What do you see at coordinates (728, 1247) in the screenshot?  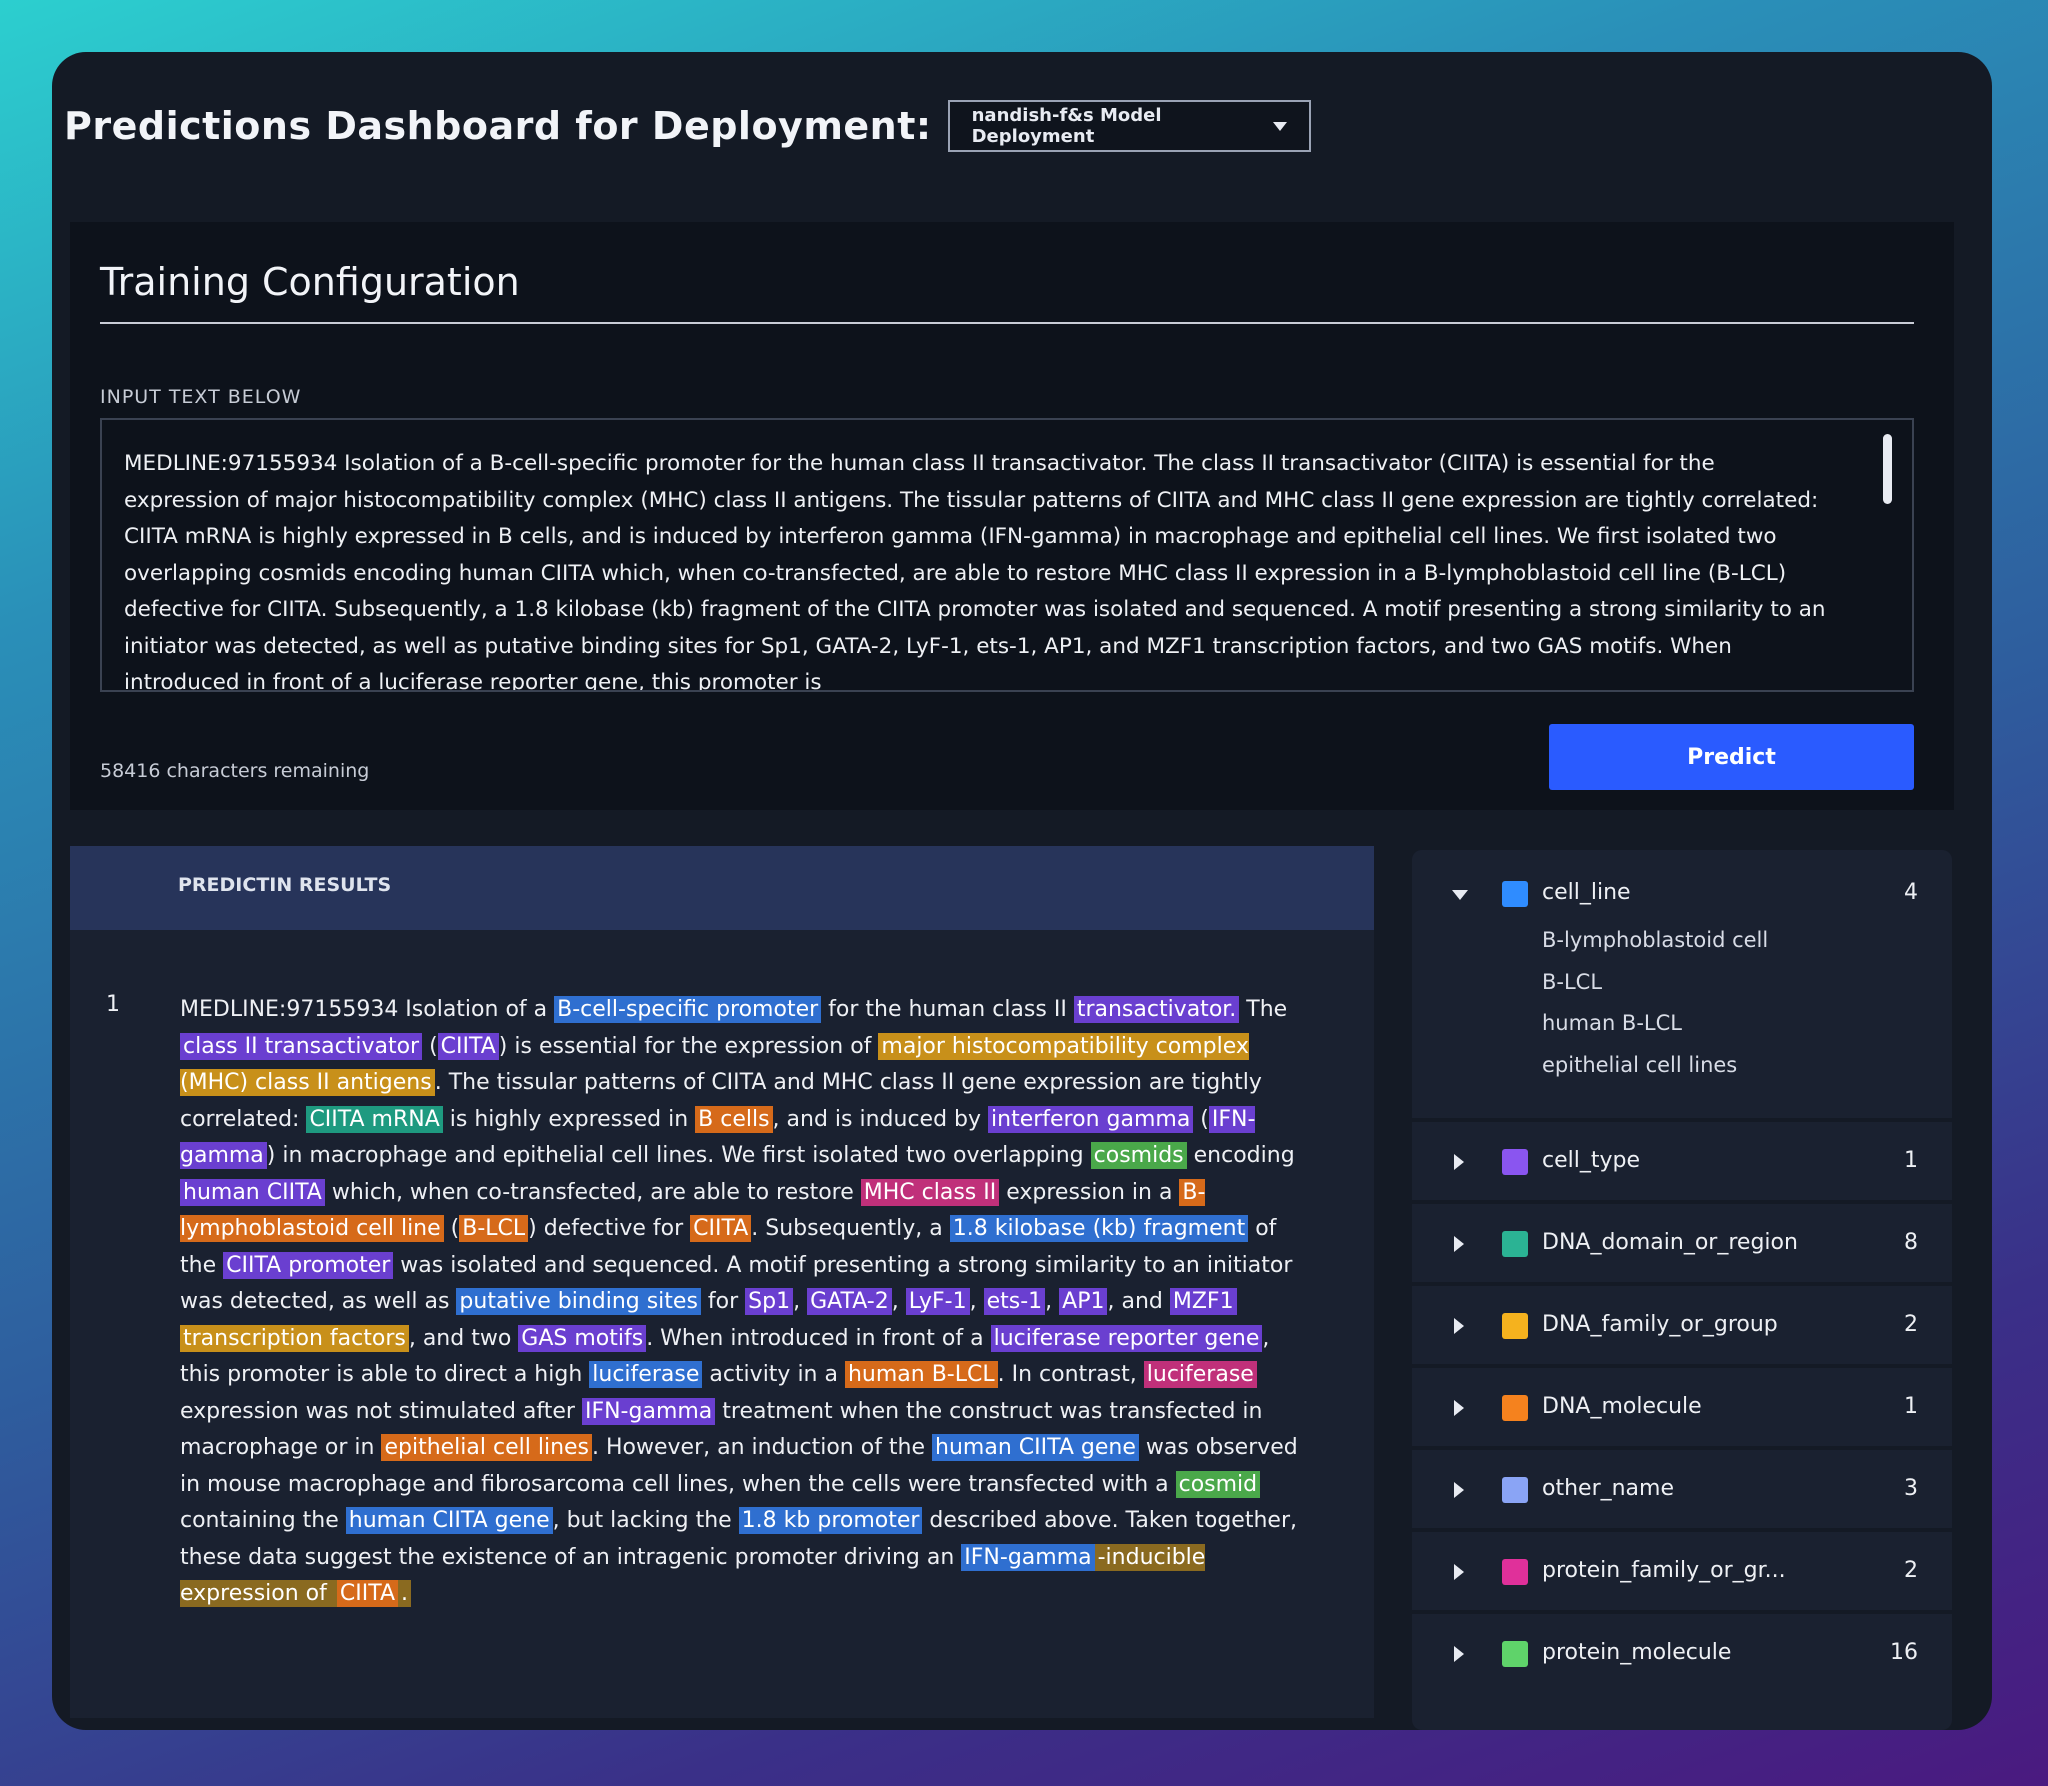 I see `result-text-segment: of the` at bounding box center [728, 1247].